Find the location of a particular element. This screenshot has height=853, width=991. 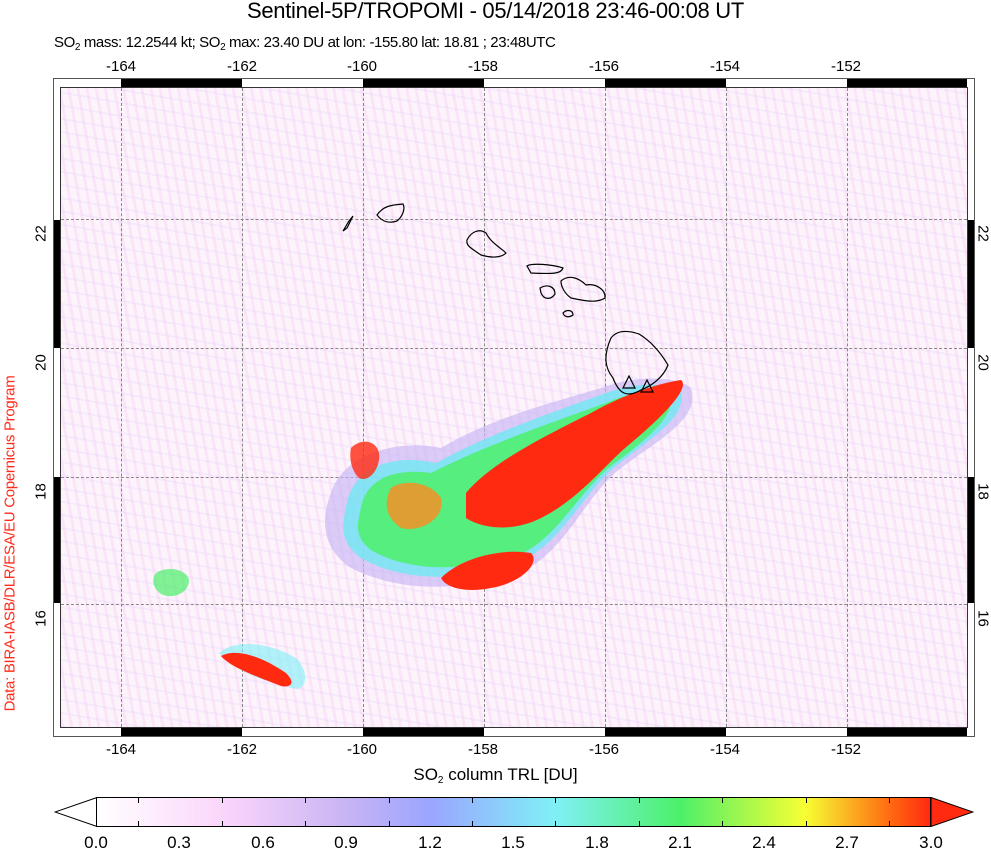

colorbar-label: 2.1 is located at coordinates (680, 842).